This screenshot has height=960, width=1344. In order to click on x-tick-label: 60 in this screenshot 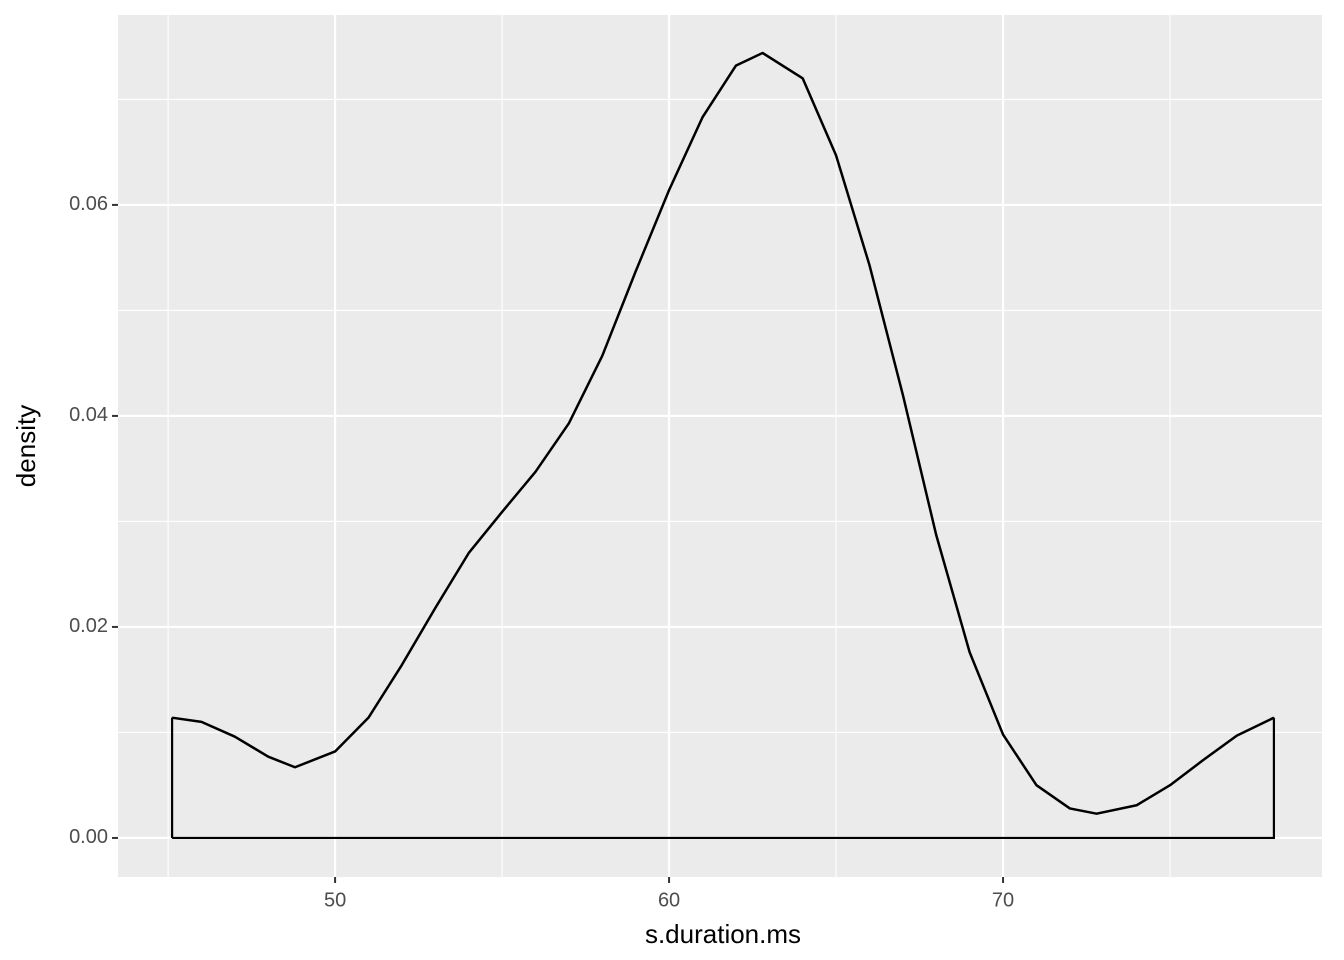, I will do `click(669, 900)`.